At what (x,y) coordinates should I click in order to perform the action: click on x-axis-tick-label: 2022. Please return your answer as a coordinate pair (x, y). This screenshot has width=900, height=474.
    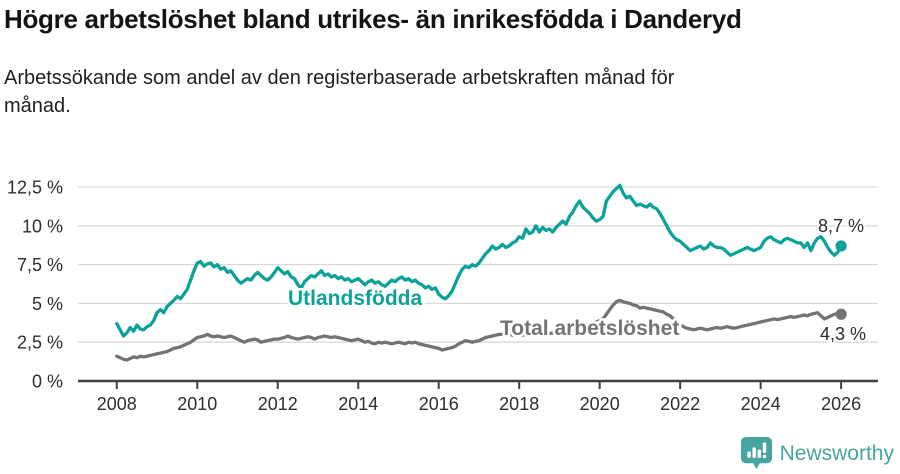
    Looking at the image, I should click on (680, 404).